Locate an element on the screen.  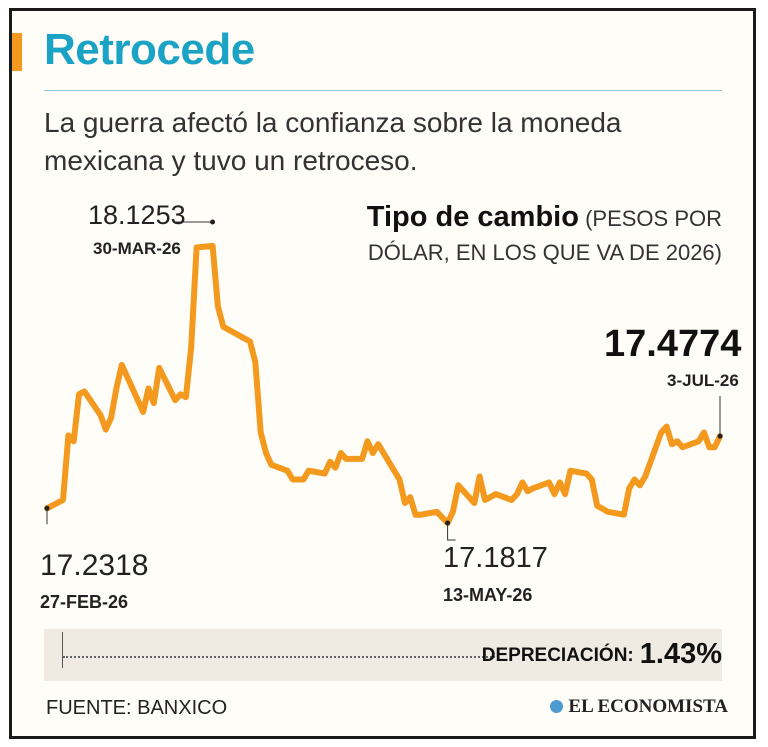
start-point-marker is located at coordinates (47, 508).